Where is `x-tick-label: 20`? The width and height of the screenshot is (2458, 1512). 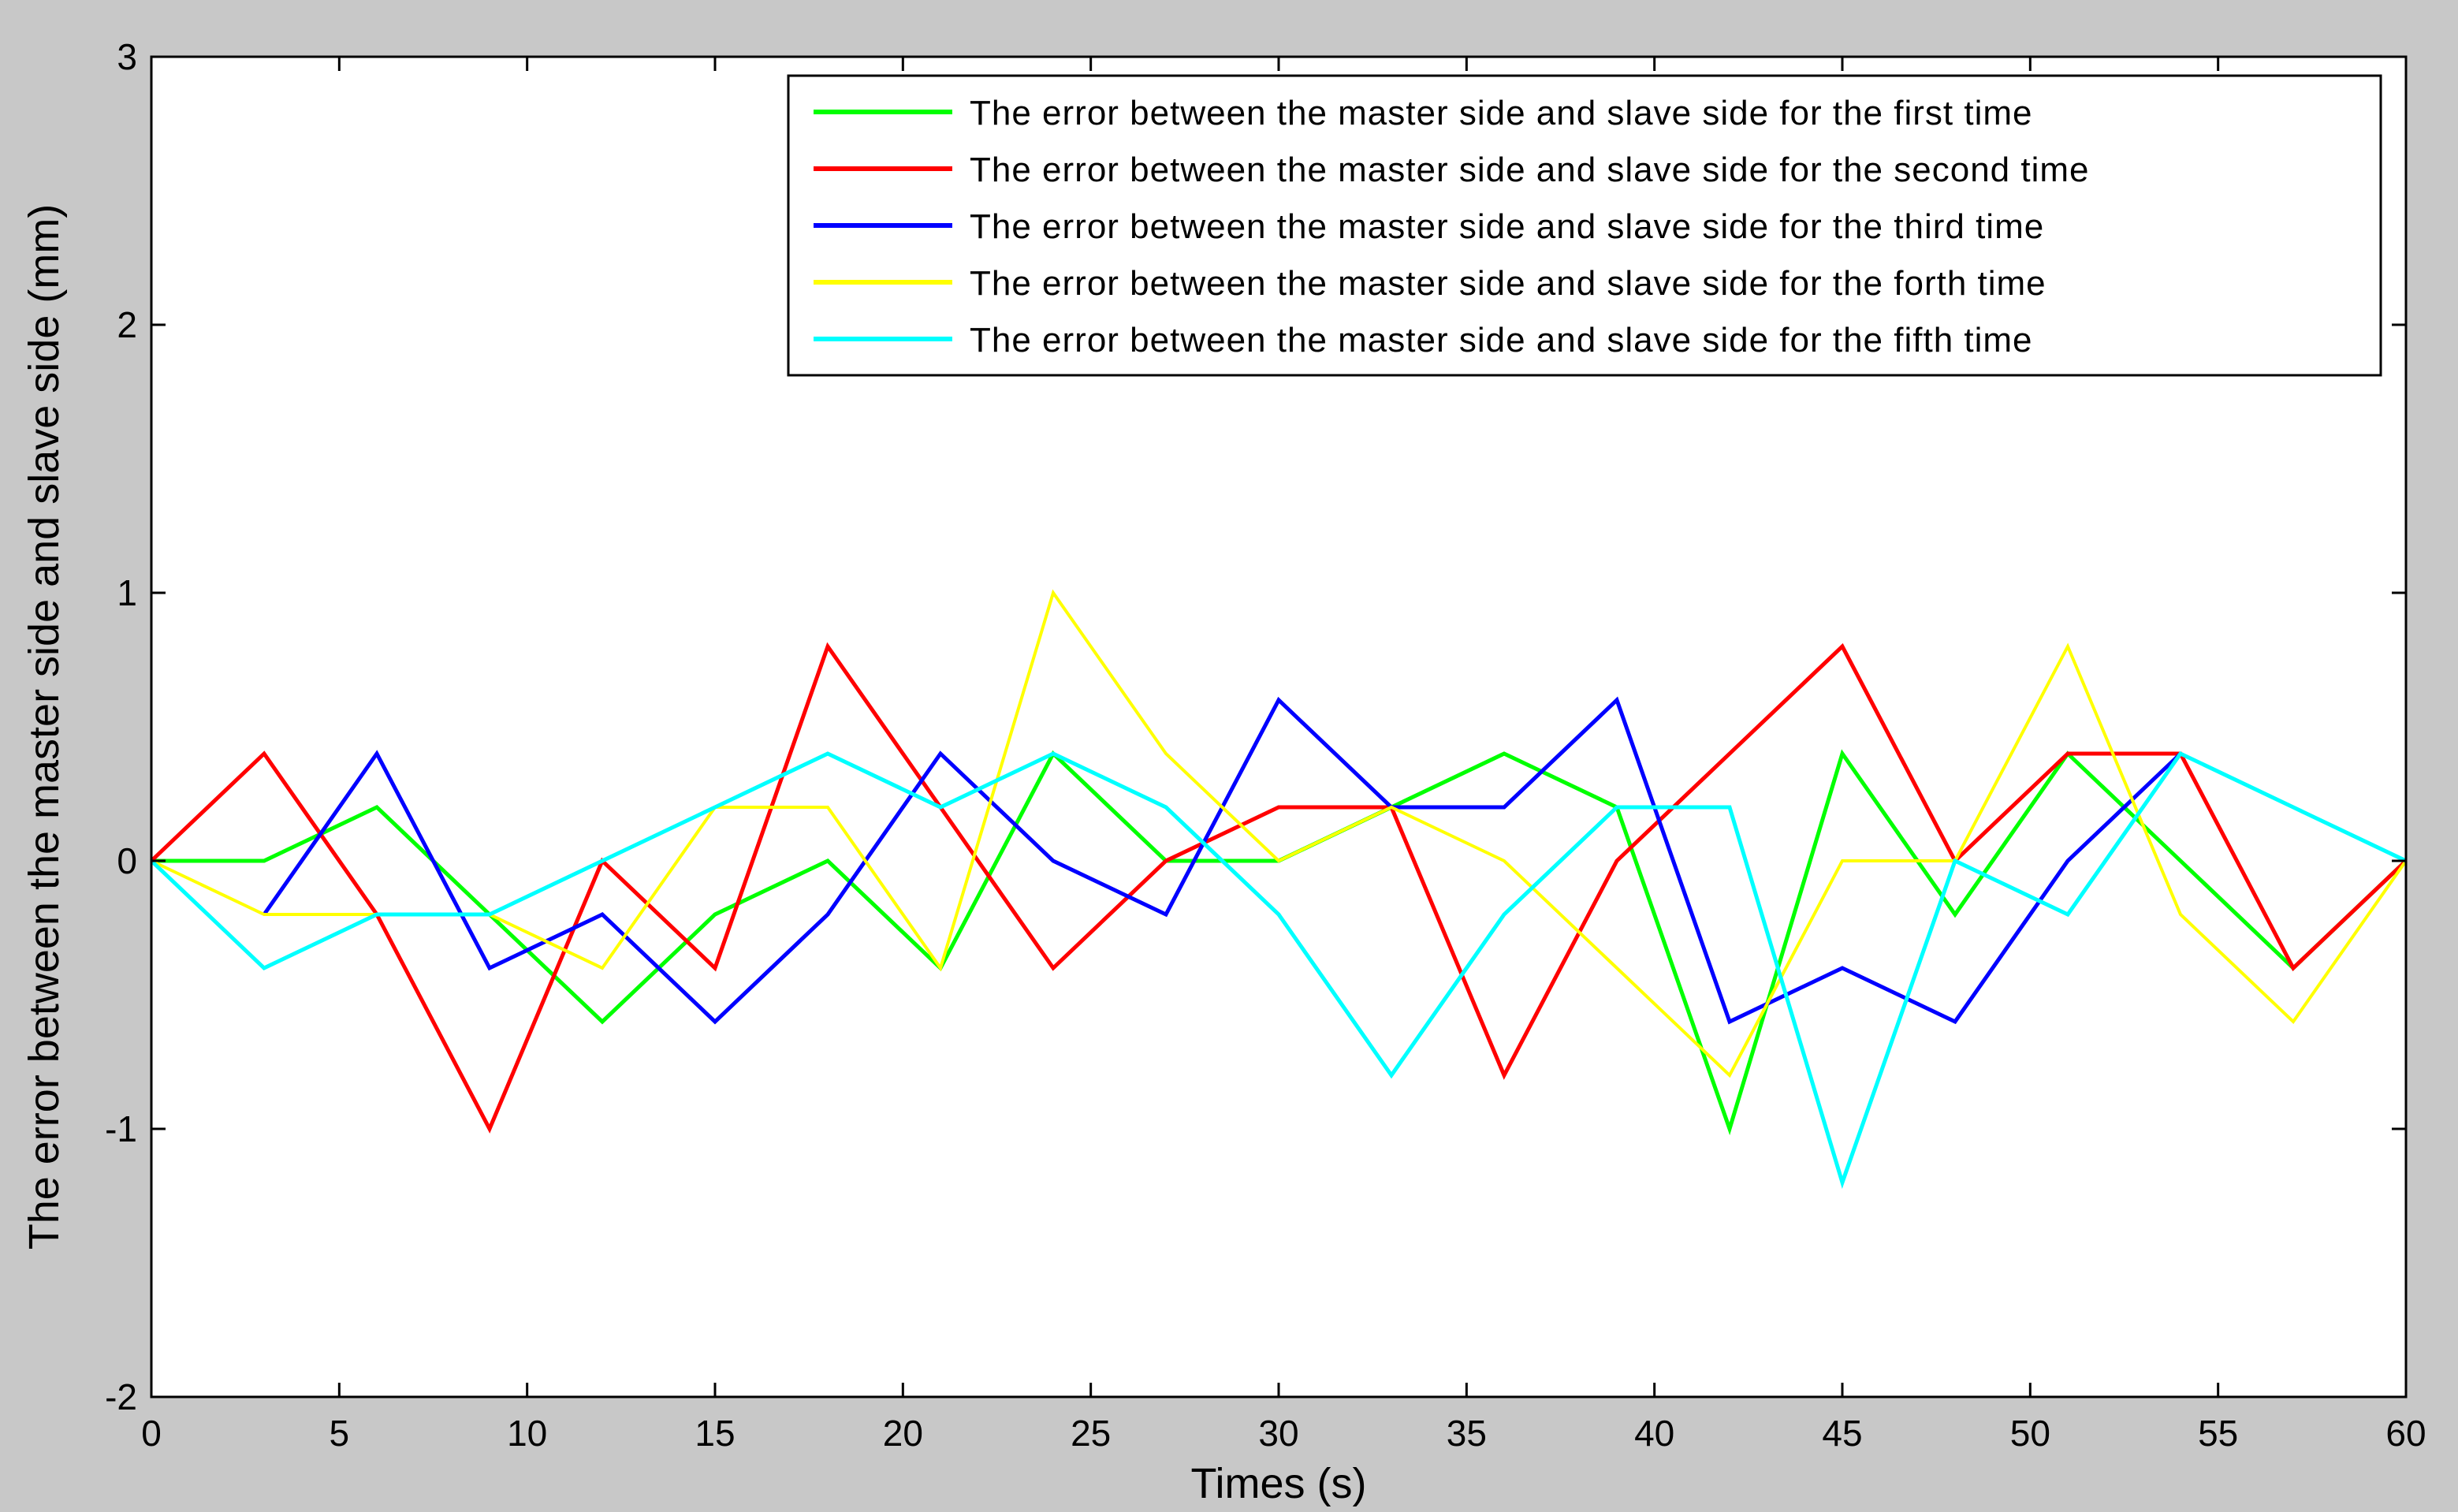 x-tick-label: 20 is located at coordinates (903, 1433).